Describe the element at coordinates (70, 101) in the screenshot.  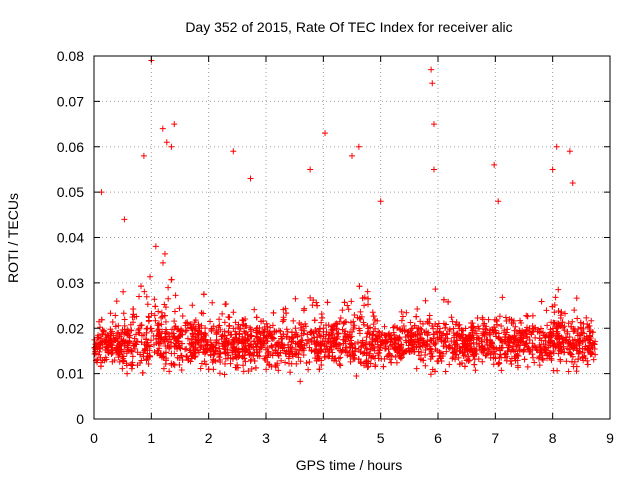
I see `y-tick-label: 0.07` at that location.